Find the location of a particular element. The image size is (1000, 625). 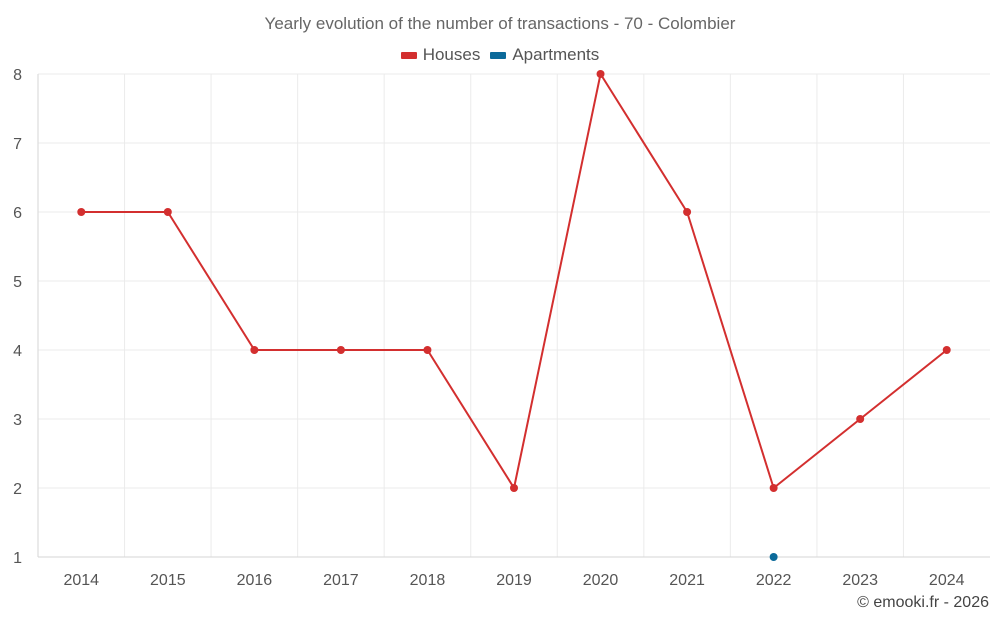

x-tick-label: 2020 is located at coordinates (601, 580).